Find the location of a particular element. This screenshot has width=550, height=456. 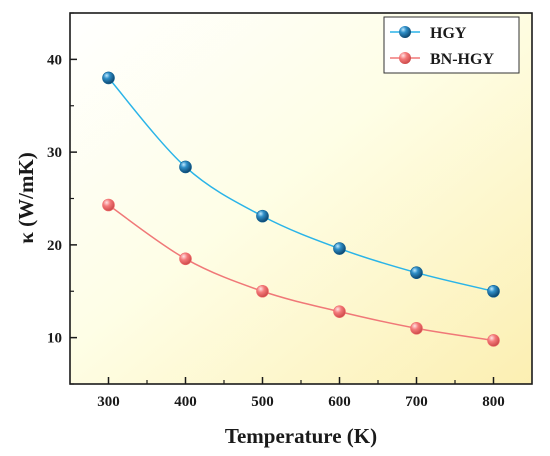

x-tick-label: 800 is located at coordinates (493, 402).